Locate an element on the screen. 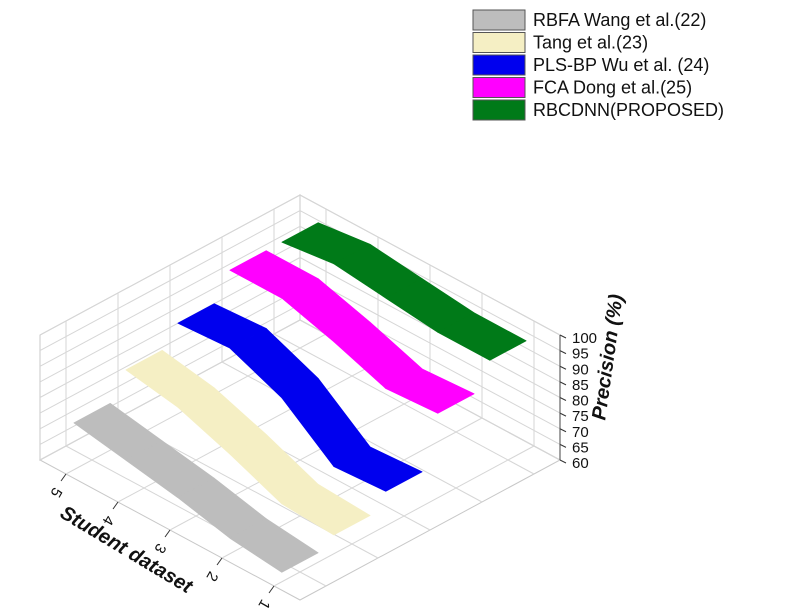 The image size is (785, 616). x-tick-label: 2 is located at coordinates (211, 576).